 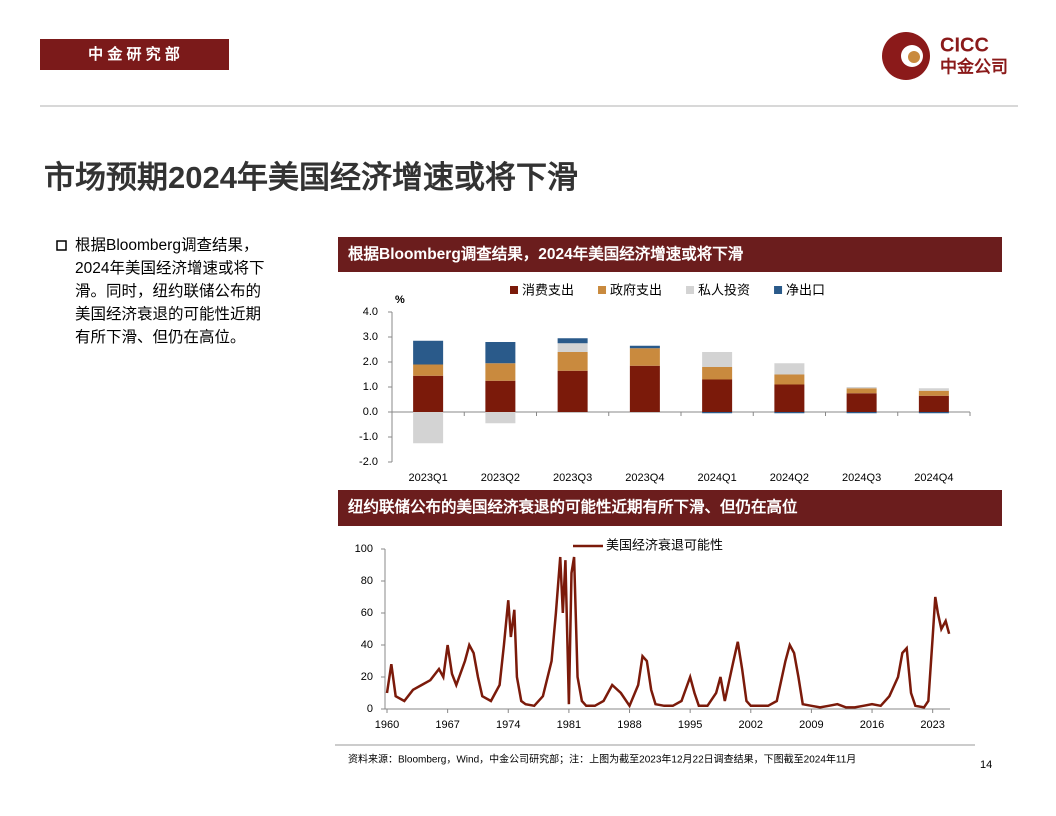 What do you see at coordinates (690, 725) in the screenshot?
I see `x-tick-label: 1995` at bounding box center [690, 725].